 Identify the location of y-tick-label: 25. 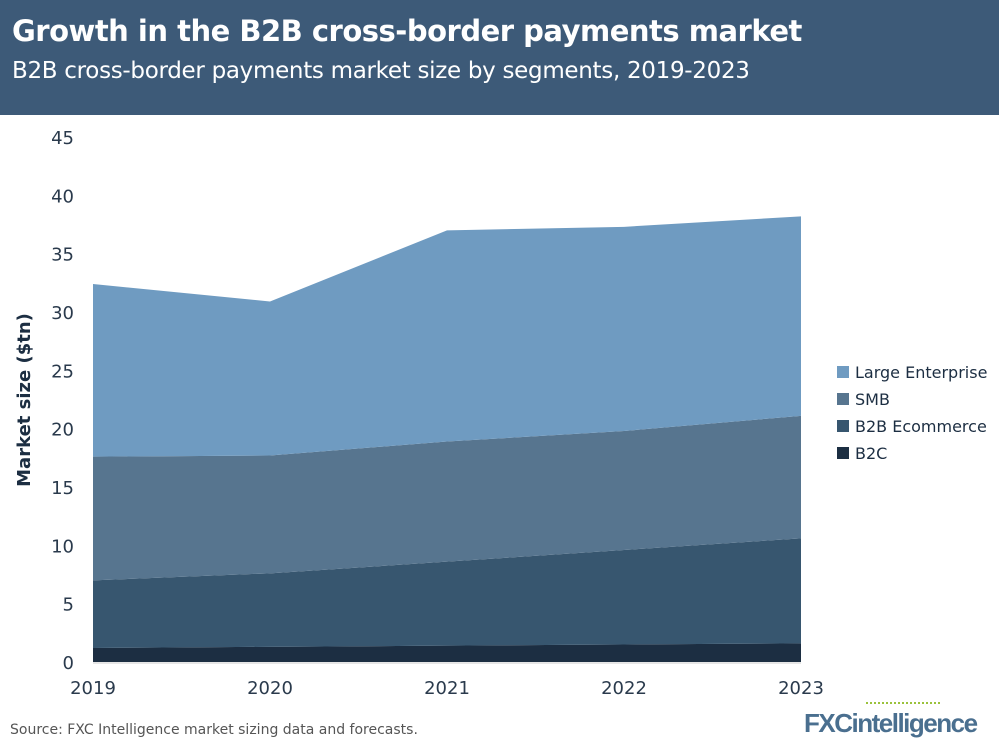
(62, 371).